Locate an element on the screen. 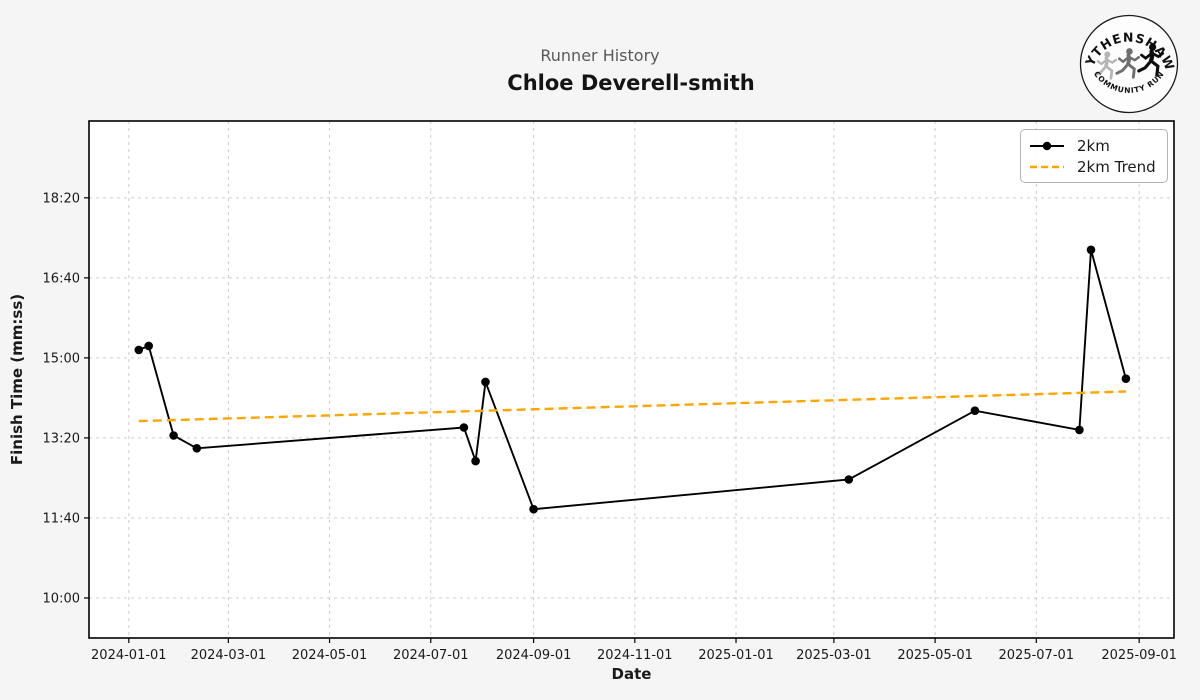  x-tick-label: 2024-01-01 is located at coordinates (129, 655).